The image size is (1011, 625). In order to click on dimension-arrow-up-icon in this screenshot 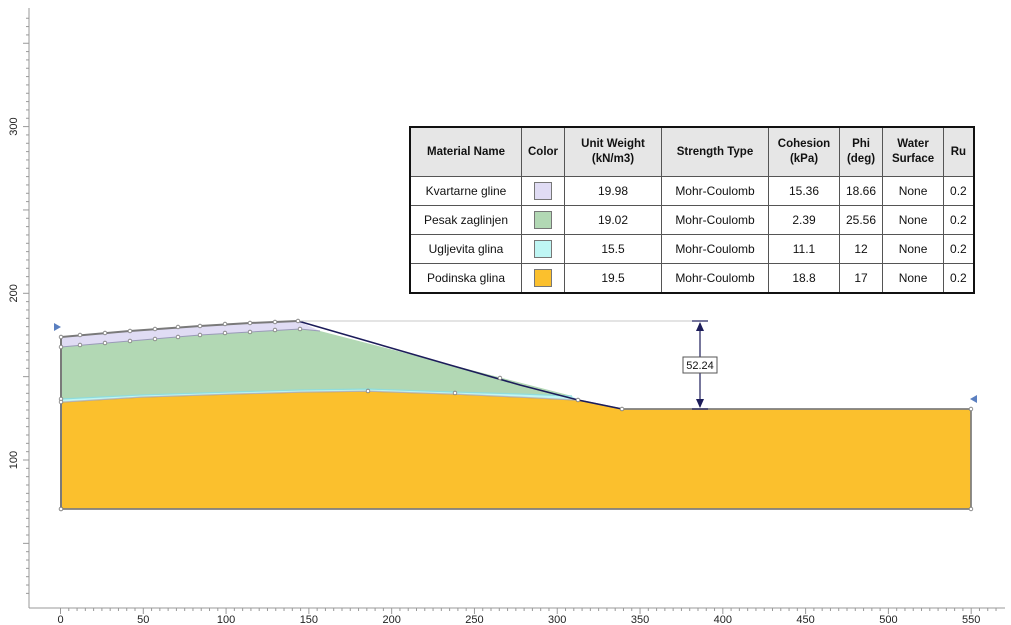, I will do `click(700, 326)`.